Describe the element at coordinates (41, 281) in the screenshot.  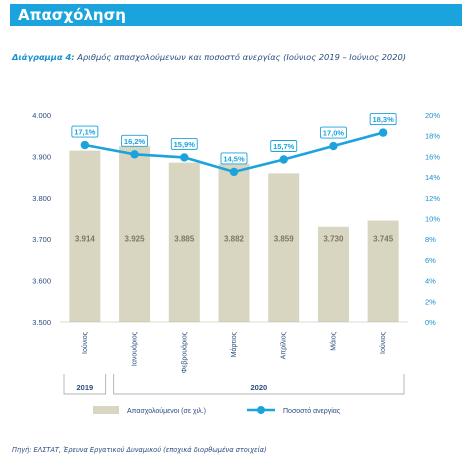
I see `left-axis-tick-label: 3.600` at that location.